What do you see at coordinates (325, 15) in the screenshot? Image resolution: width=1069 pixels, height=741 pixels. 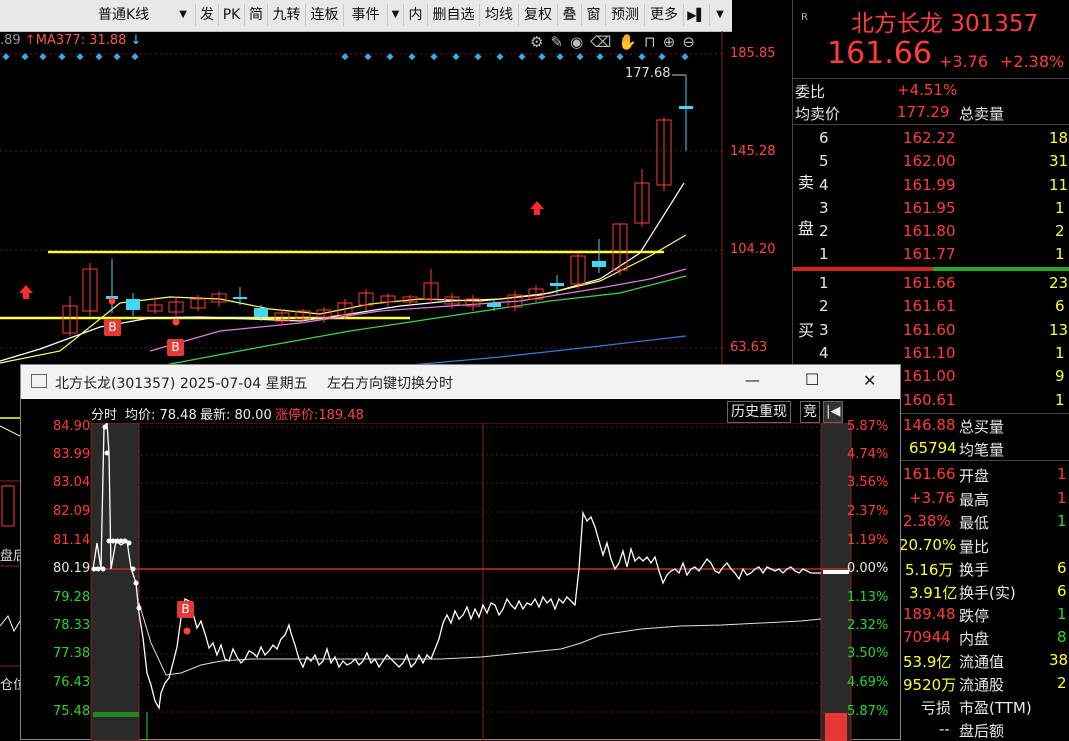 I see `toolbar-lianban-button: 连板` at bounding box center [325, 15].